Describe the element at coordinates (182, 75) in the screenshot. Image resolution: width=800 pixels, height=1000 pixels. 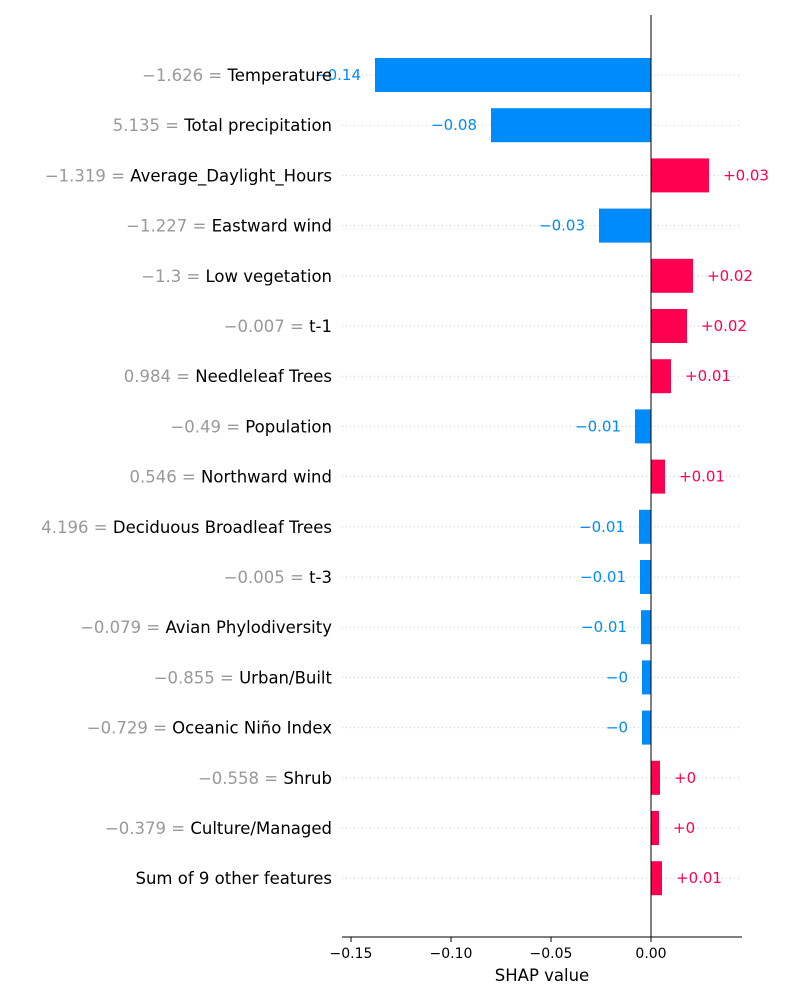
I see `feature-value: −1.626 =` at that location.